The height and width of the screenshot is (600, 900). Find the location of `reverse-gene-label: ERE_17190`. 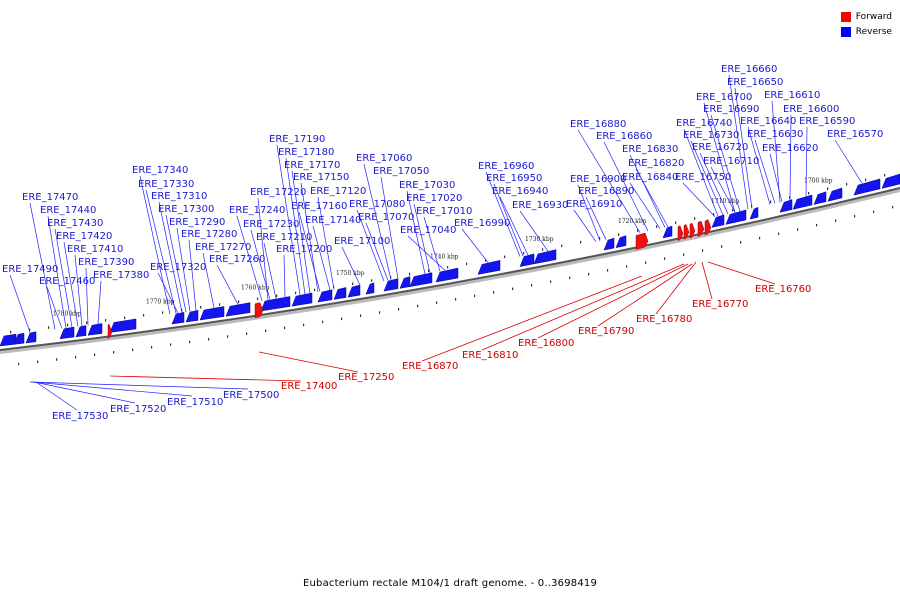

reverse-gene-label: ERE_17190 is located at coordinates (297, 139).